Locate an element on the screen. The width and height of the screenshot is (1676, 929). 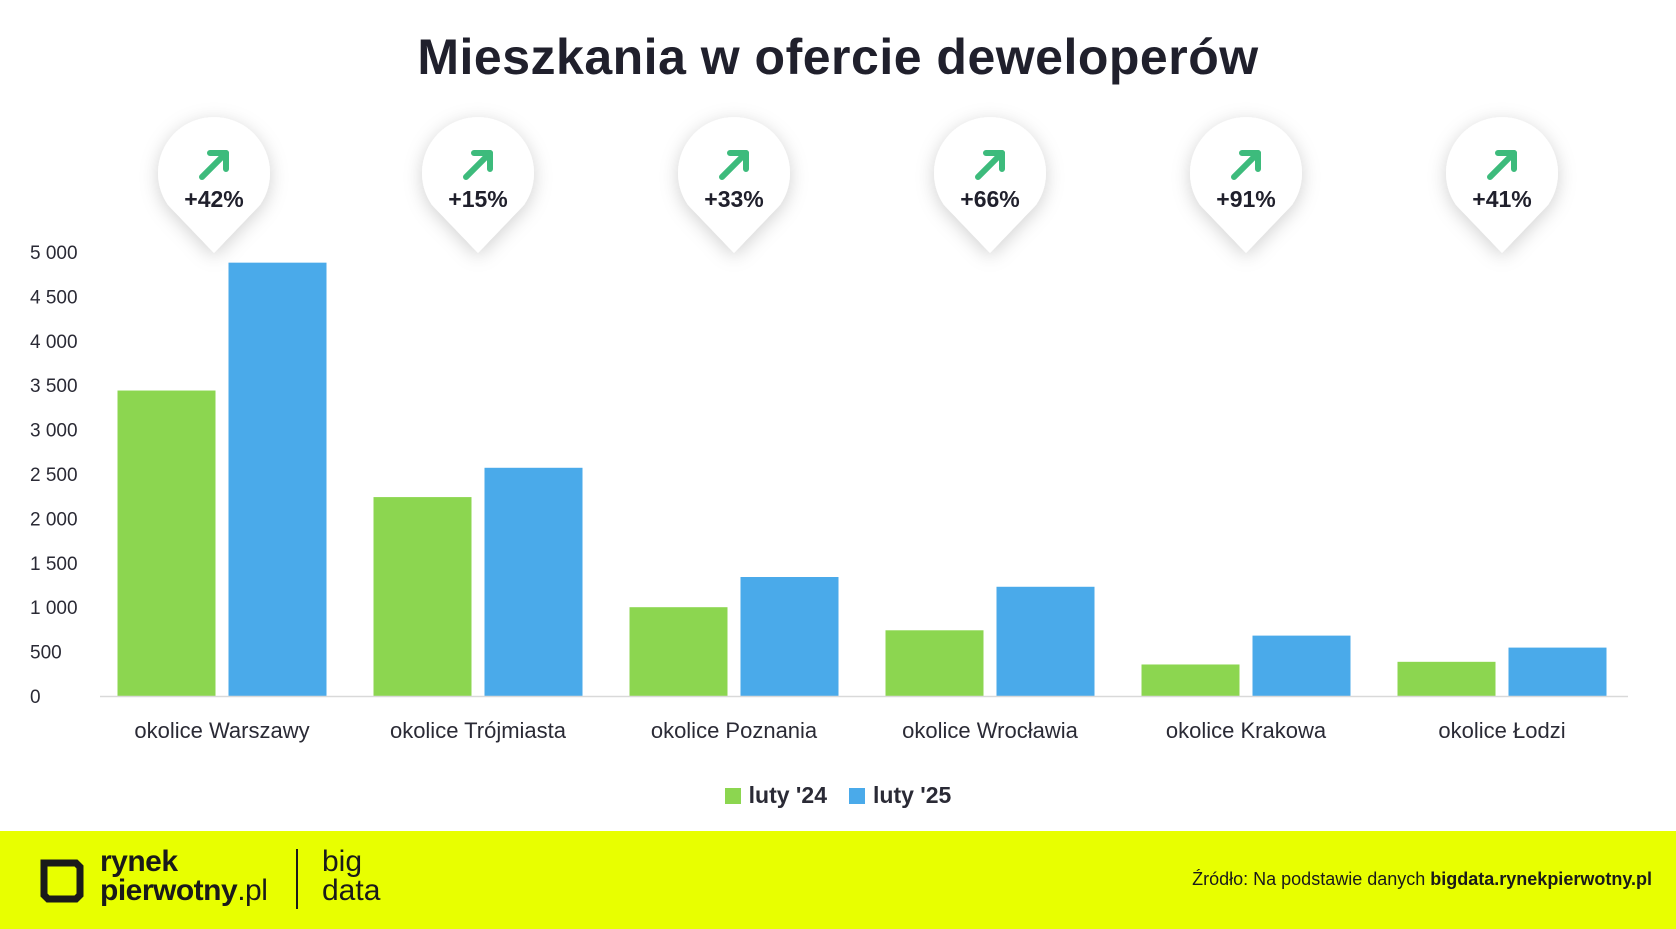
y-tick-label: 2 500 is located at coordinates (54, 475).